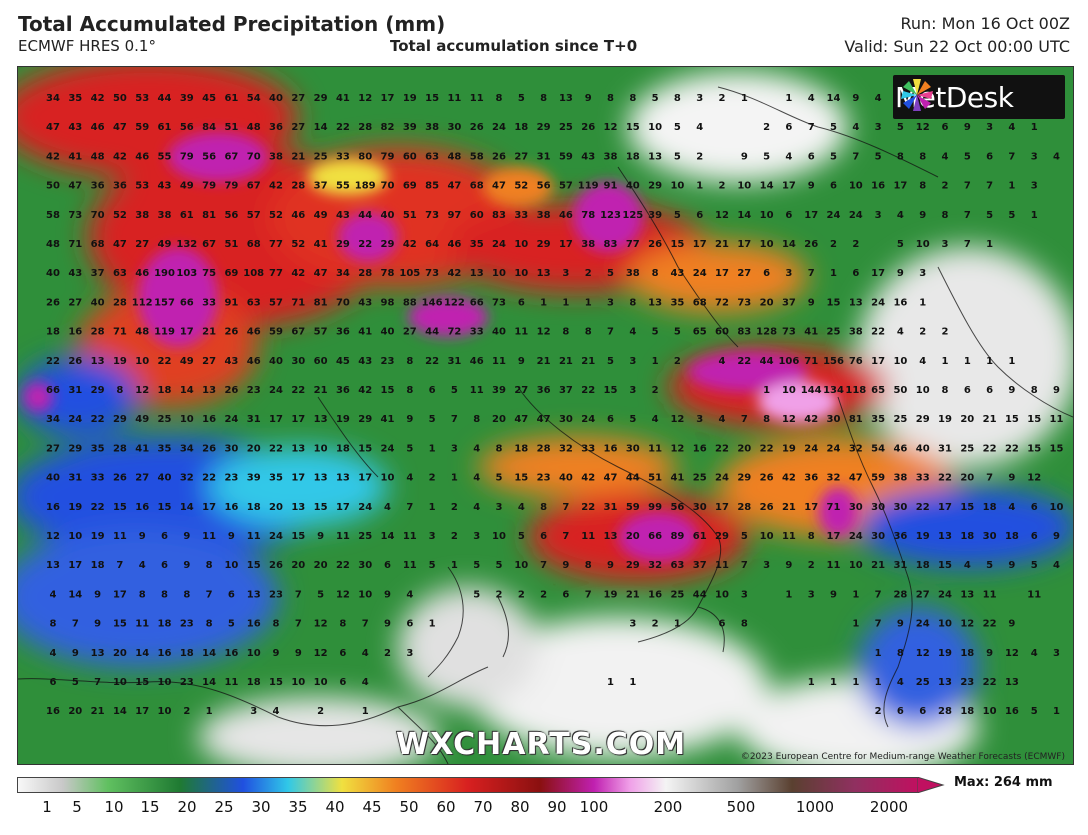 This screenshot has height=835, width=1088. Describe the element at coordinates (165, 127) in the screenshot. I see `grid-value: 61` at that location.